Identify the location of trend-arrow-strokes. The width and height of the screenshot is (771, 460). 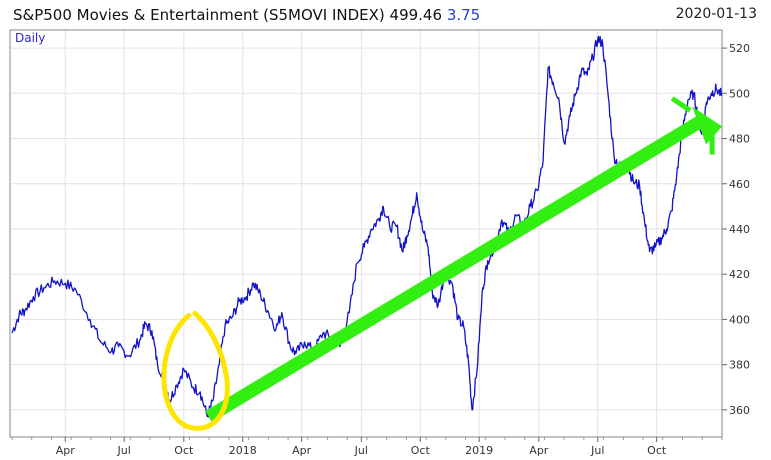
(692, 125).